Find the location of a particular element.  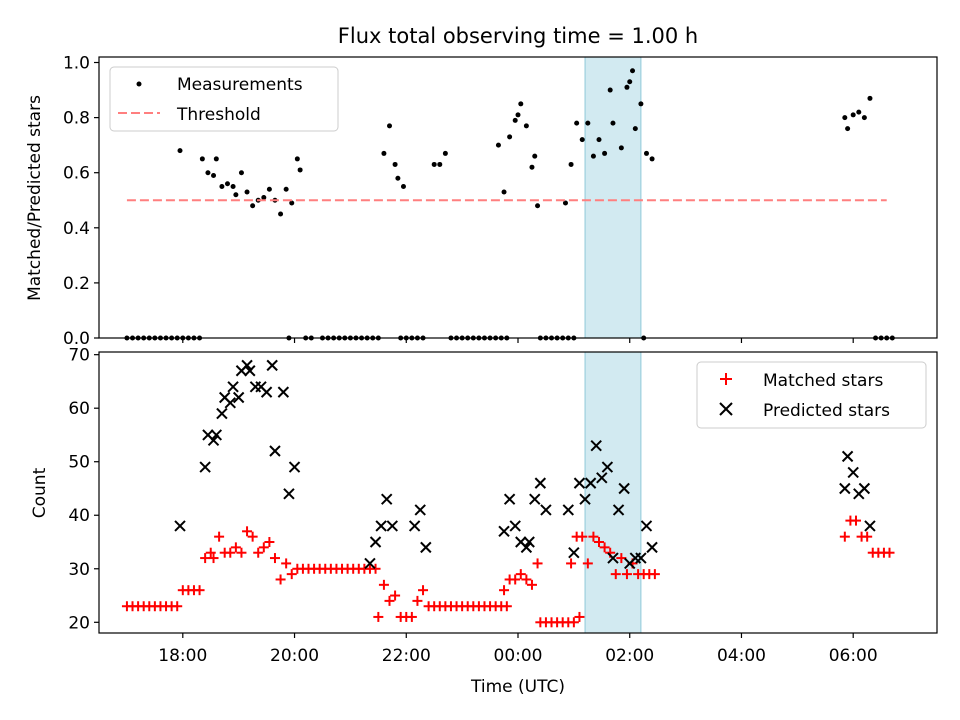

bottom-highlight-span is located at coordinates (613, 492).